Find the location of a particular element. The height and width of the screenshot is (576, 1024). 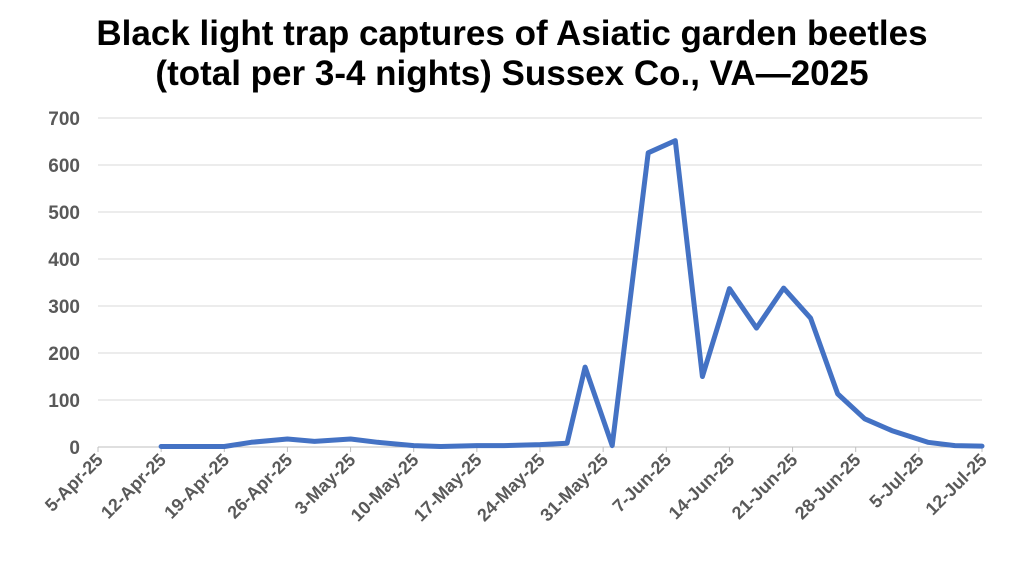

y-tick-label: 500 is located at coordinates (64, 213).